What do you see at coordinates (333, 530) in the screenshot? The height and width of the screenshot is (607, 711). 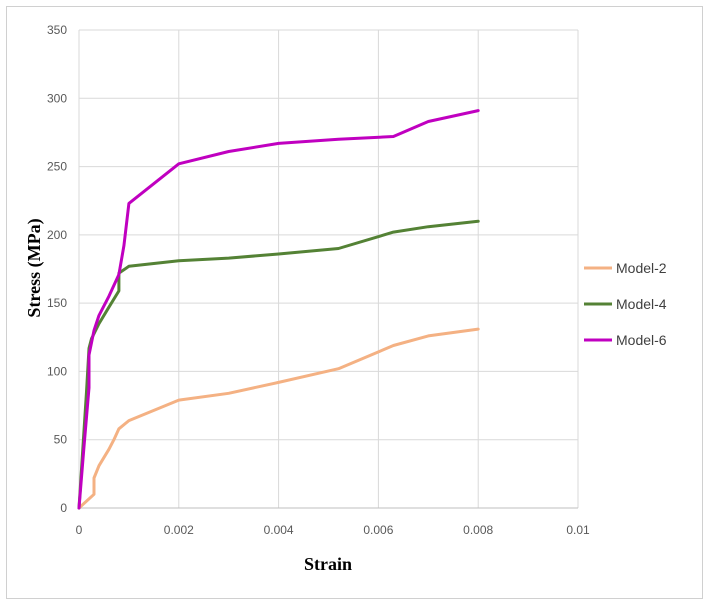 I see `x-tick-labels: 0 0.002 0.004 0.006 0.008 0.01` at bounding box center [333, 530].